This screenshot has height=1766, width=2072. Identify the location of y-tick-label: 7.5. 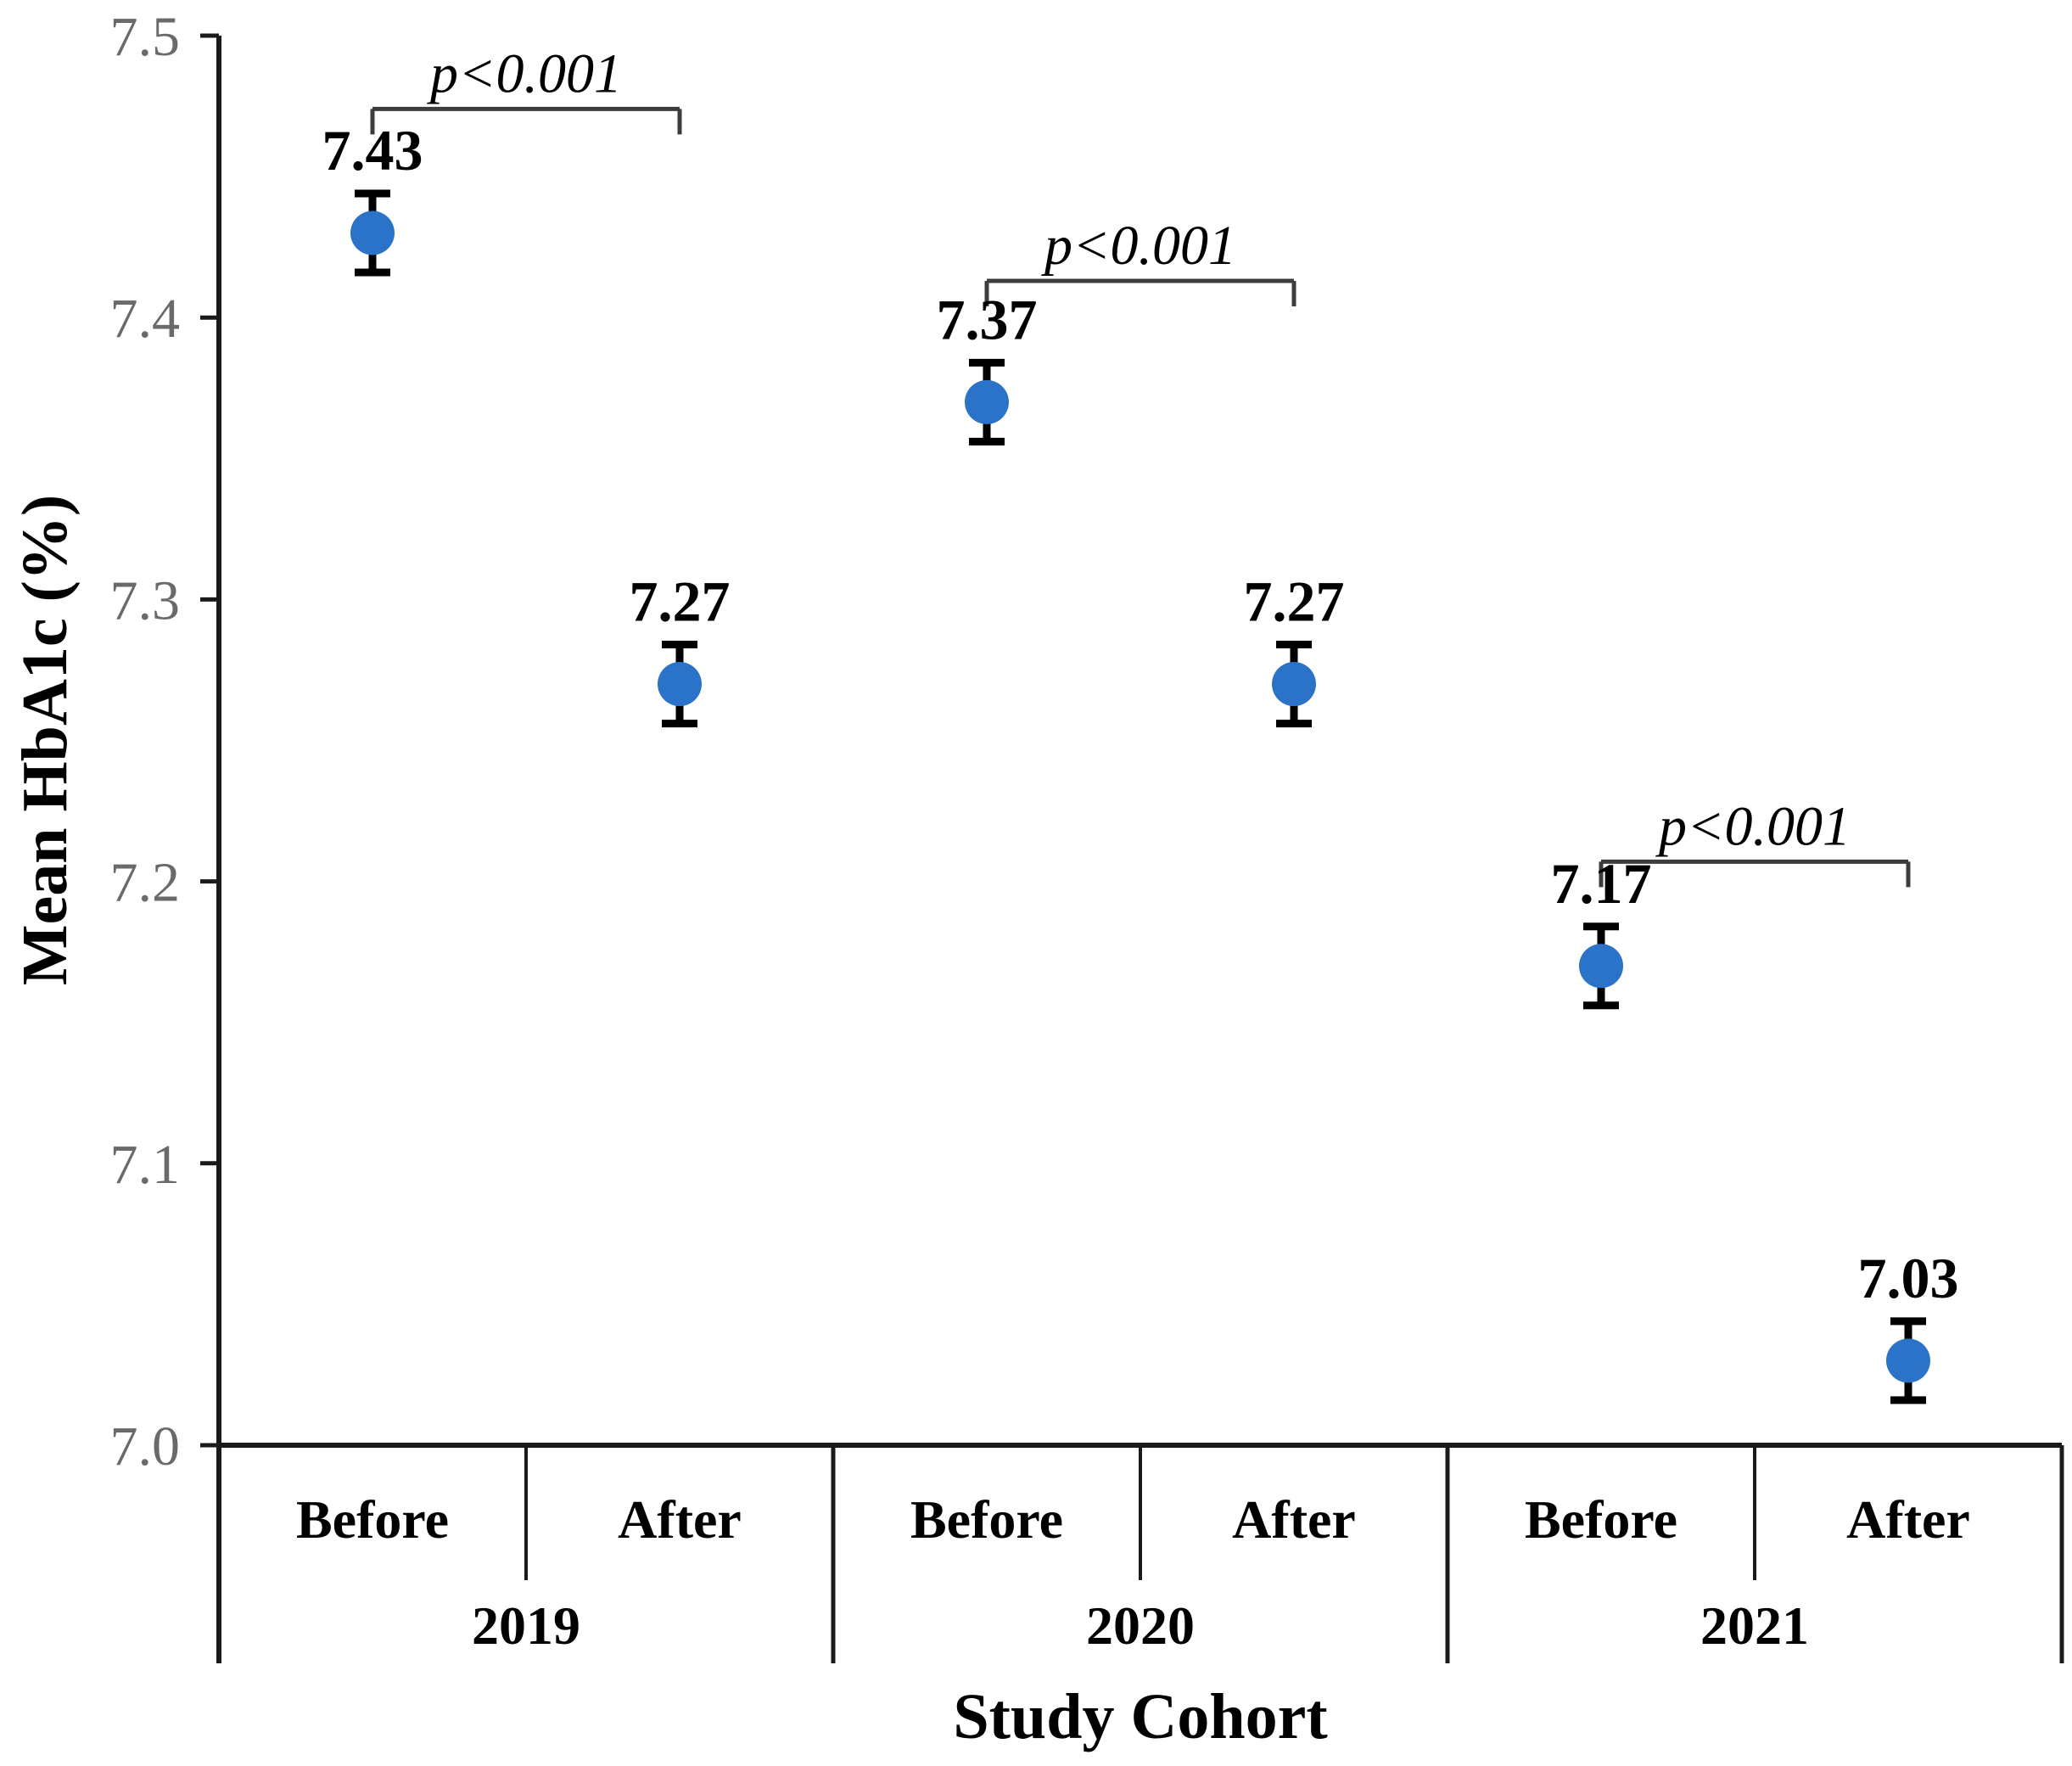
(145, 37).